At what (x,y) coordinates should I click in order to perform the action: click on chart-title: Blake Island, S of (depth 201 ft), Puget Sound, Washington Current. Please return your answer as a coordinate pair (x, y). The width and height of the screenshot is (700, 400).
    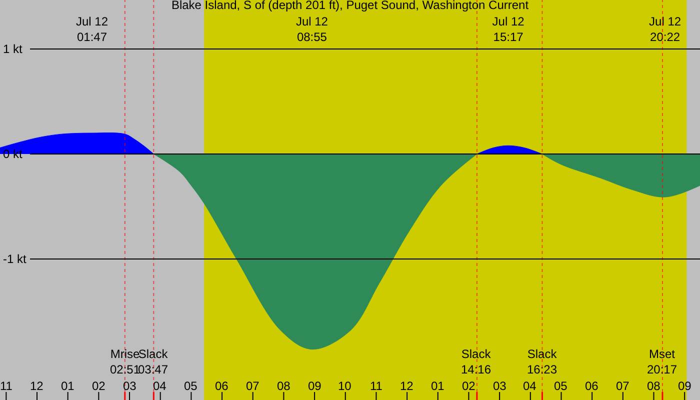
    Looking at the image, I should click on (350, 6).